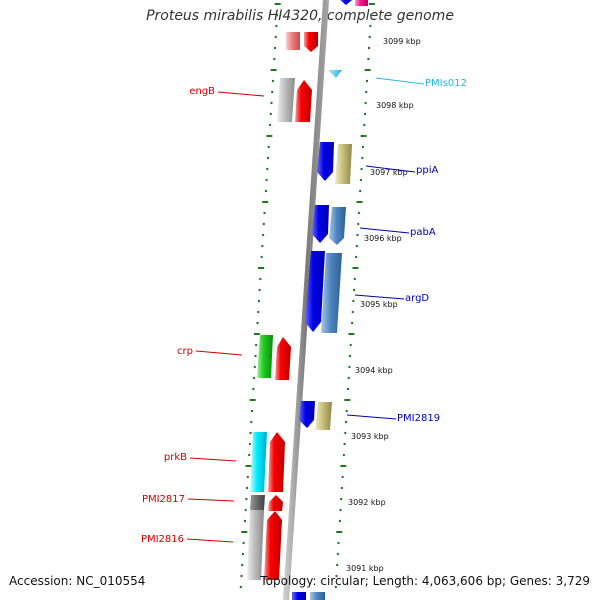 The image size is (600, 600). Describe the element at coordinates (283, 358) in the screenshot. I see `feature-crp-red` at that location.